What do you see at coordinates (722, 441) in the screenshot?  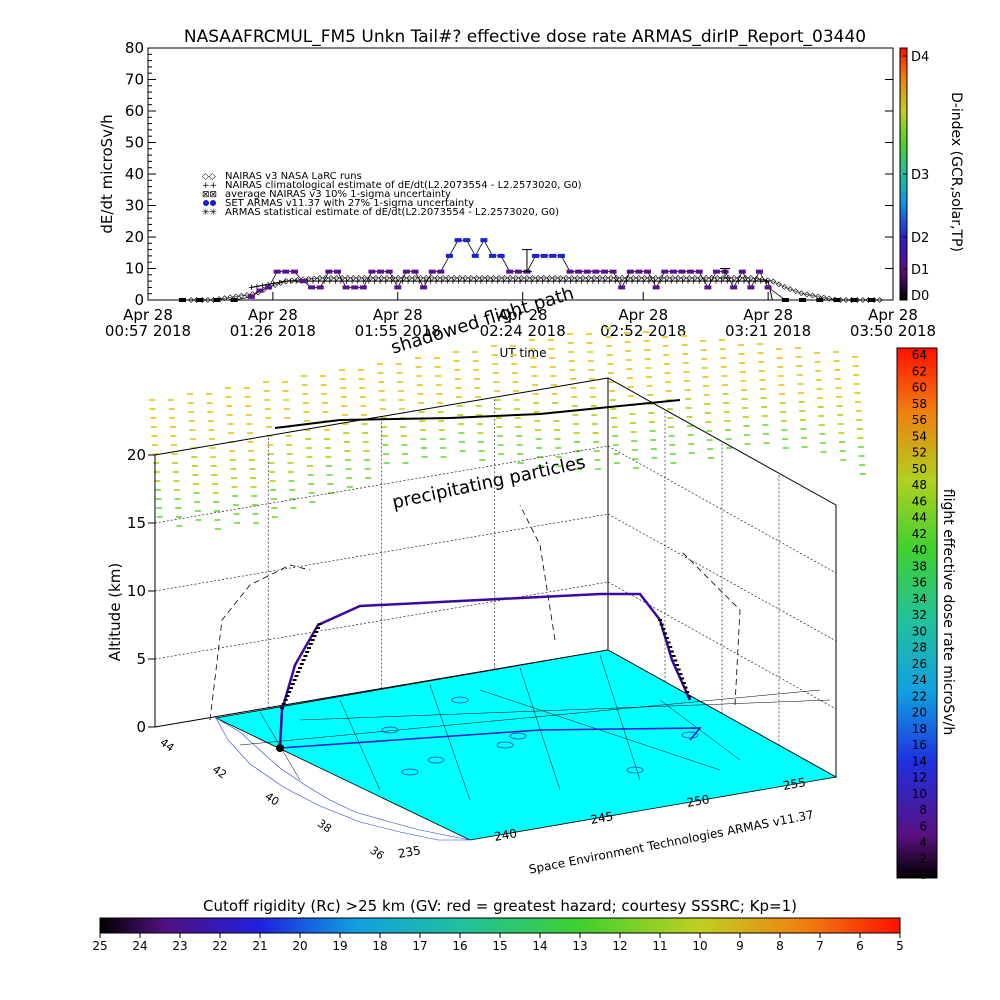 I see `wall-grid-horizontal` at bounding box center [722, 441].